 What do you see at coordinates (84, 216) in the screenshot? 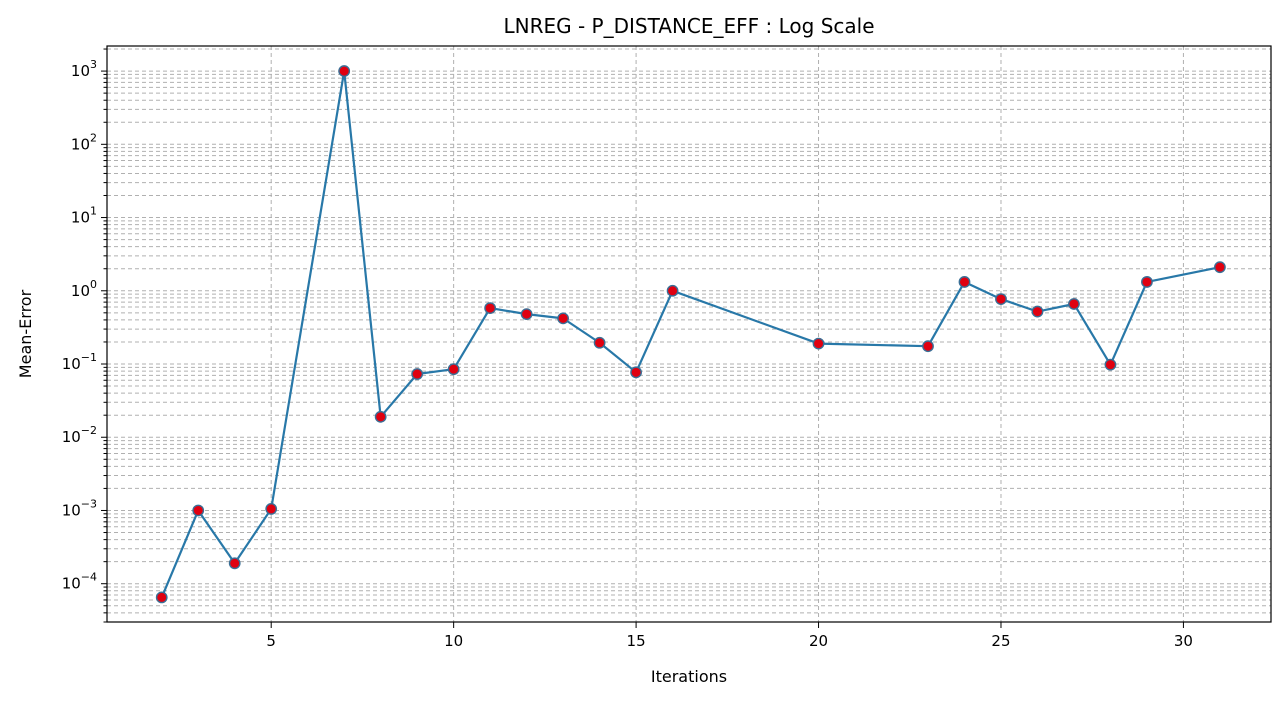
I see `y-tick-label: 10¹` at bounding box center [84, 216].